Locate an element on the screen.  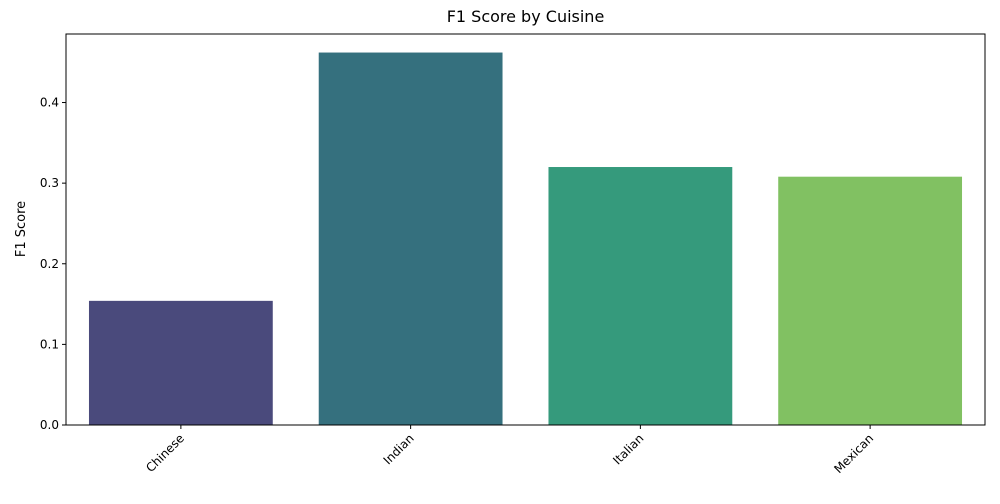
x-tick-label: Mexican is located at coordinates (853, 453).